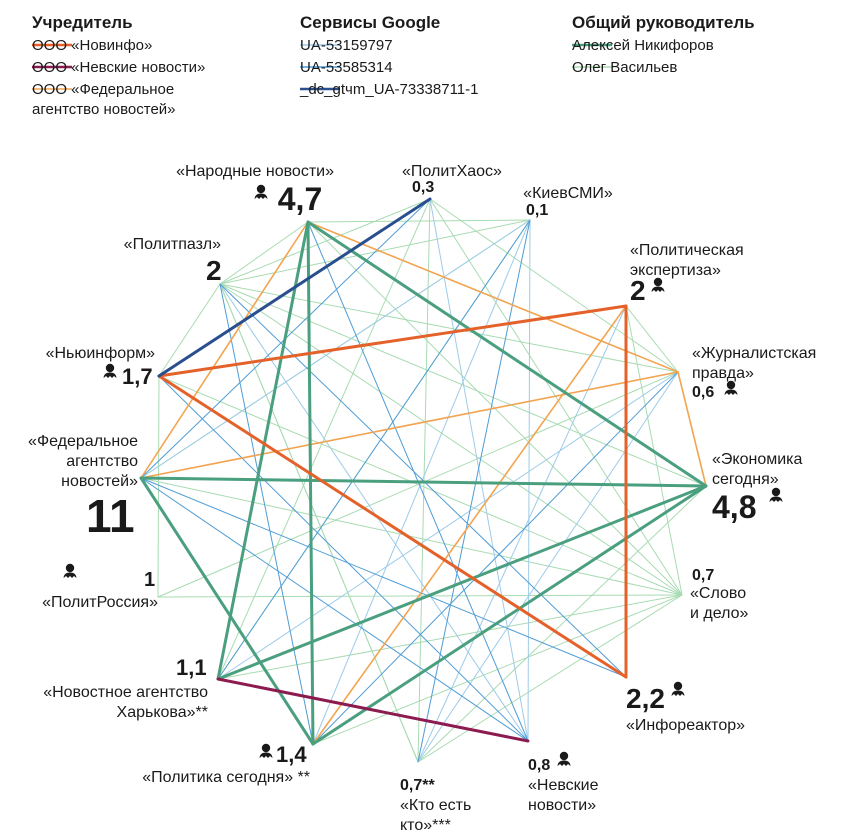 The image size is (853, 838). Describe the element at coordinates (754, 353) in the screenshot. I see `node-name: «Журналистская` at that location.